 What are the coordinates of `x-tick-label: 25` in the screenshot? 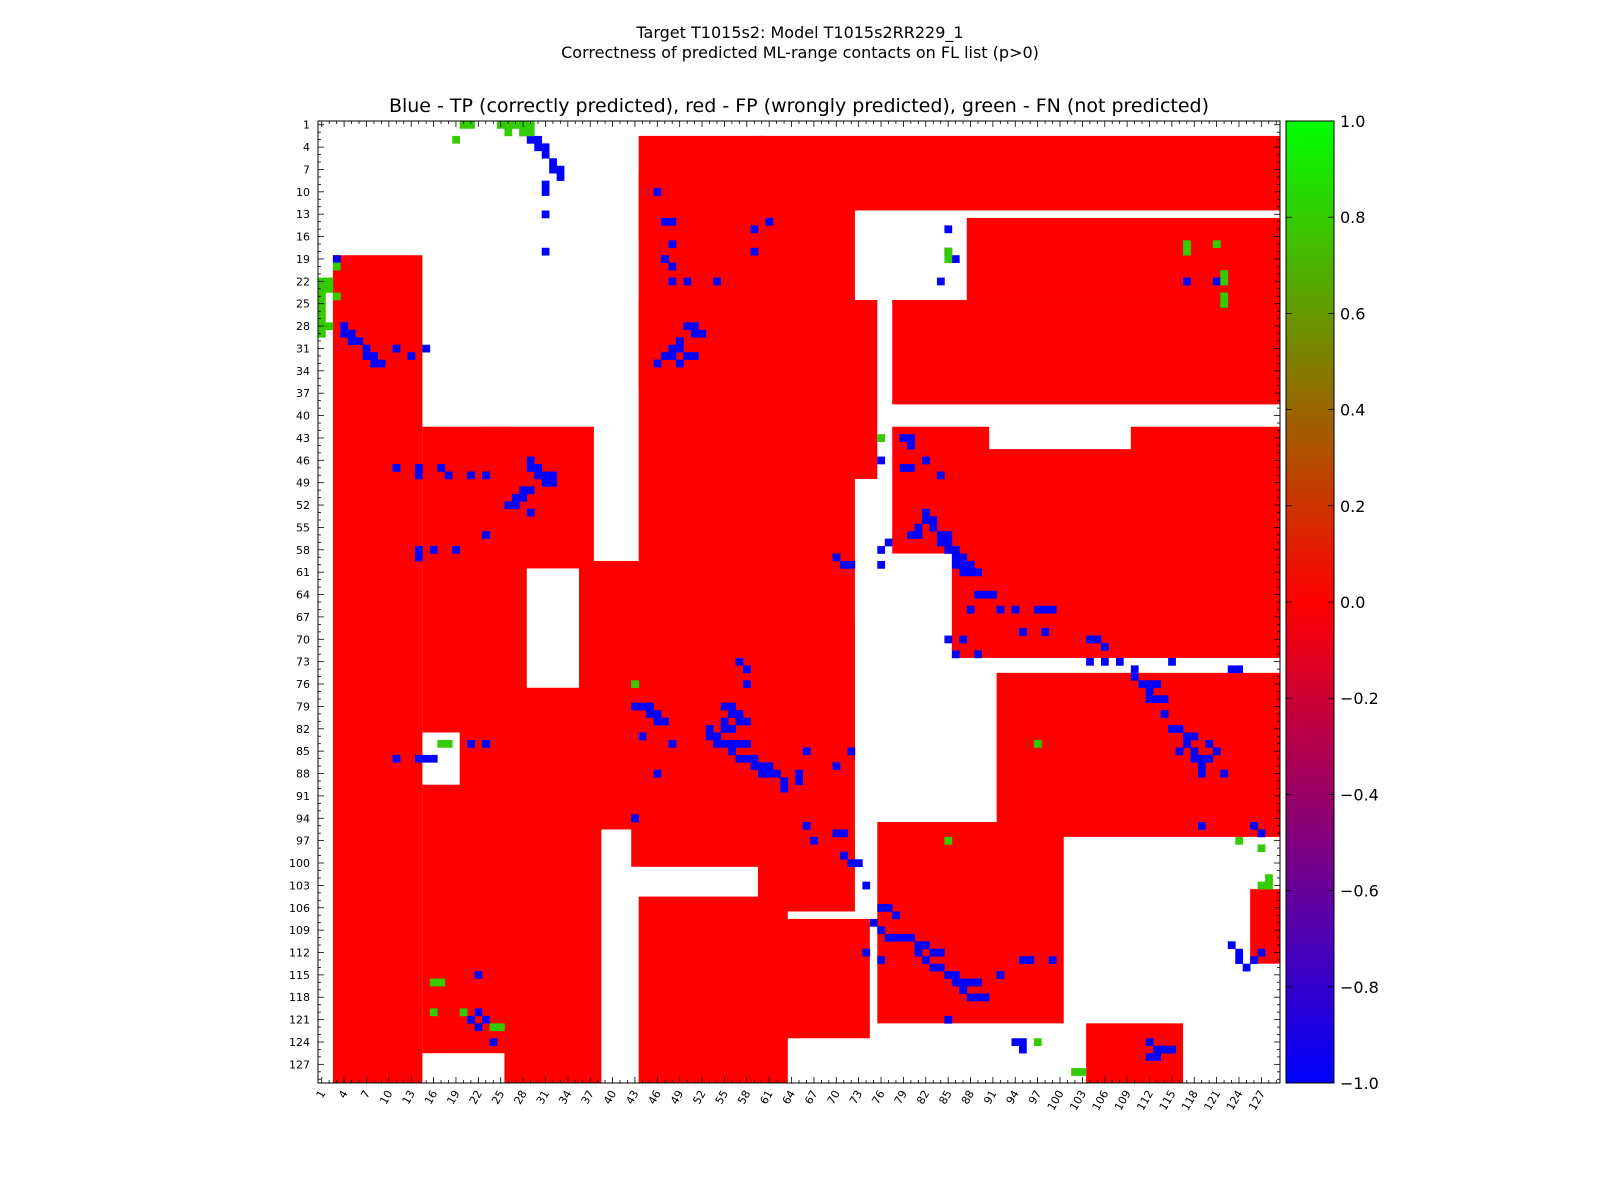 It's located at (498, 1097).